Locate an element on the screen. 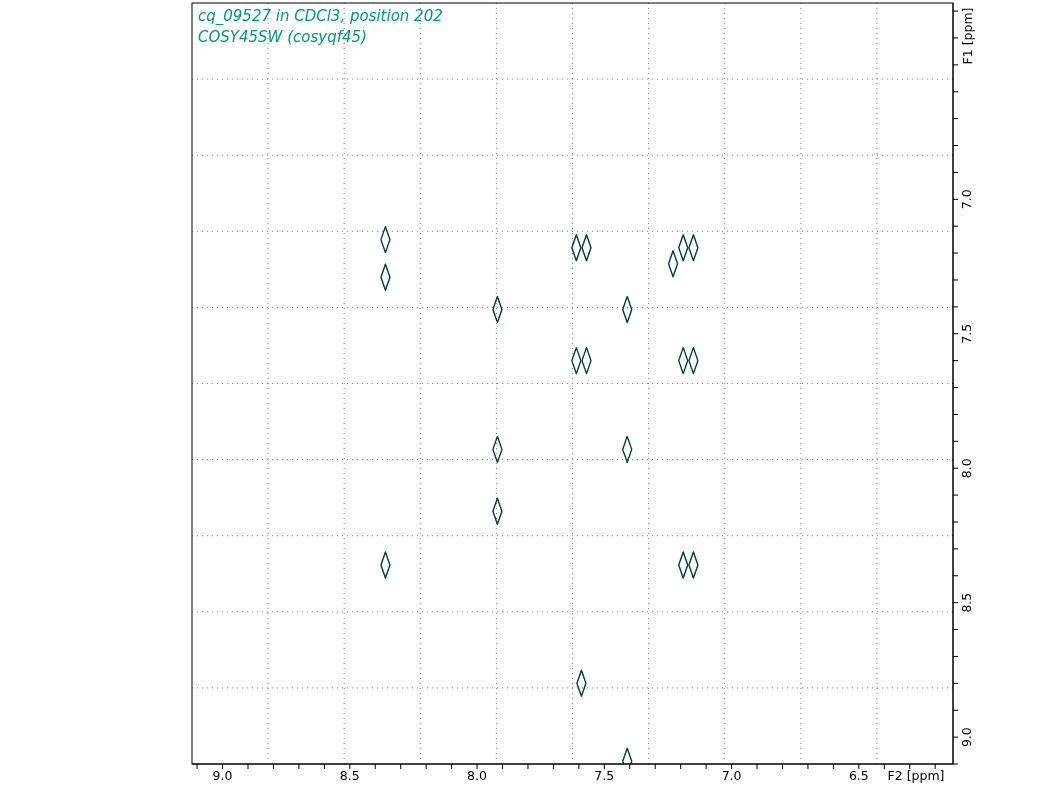 This screenshot has width=1060, height=793. y-tick-label: 7.5 is located at coordinates (966, 333).